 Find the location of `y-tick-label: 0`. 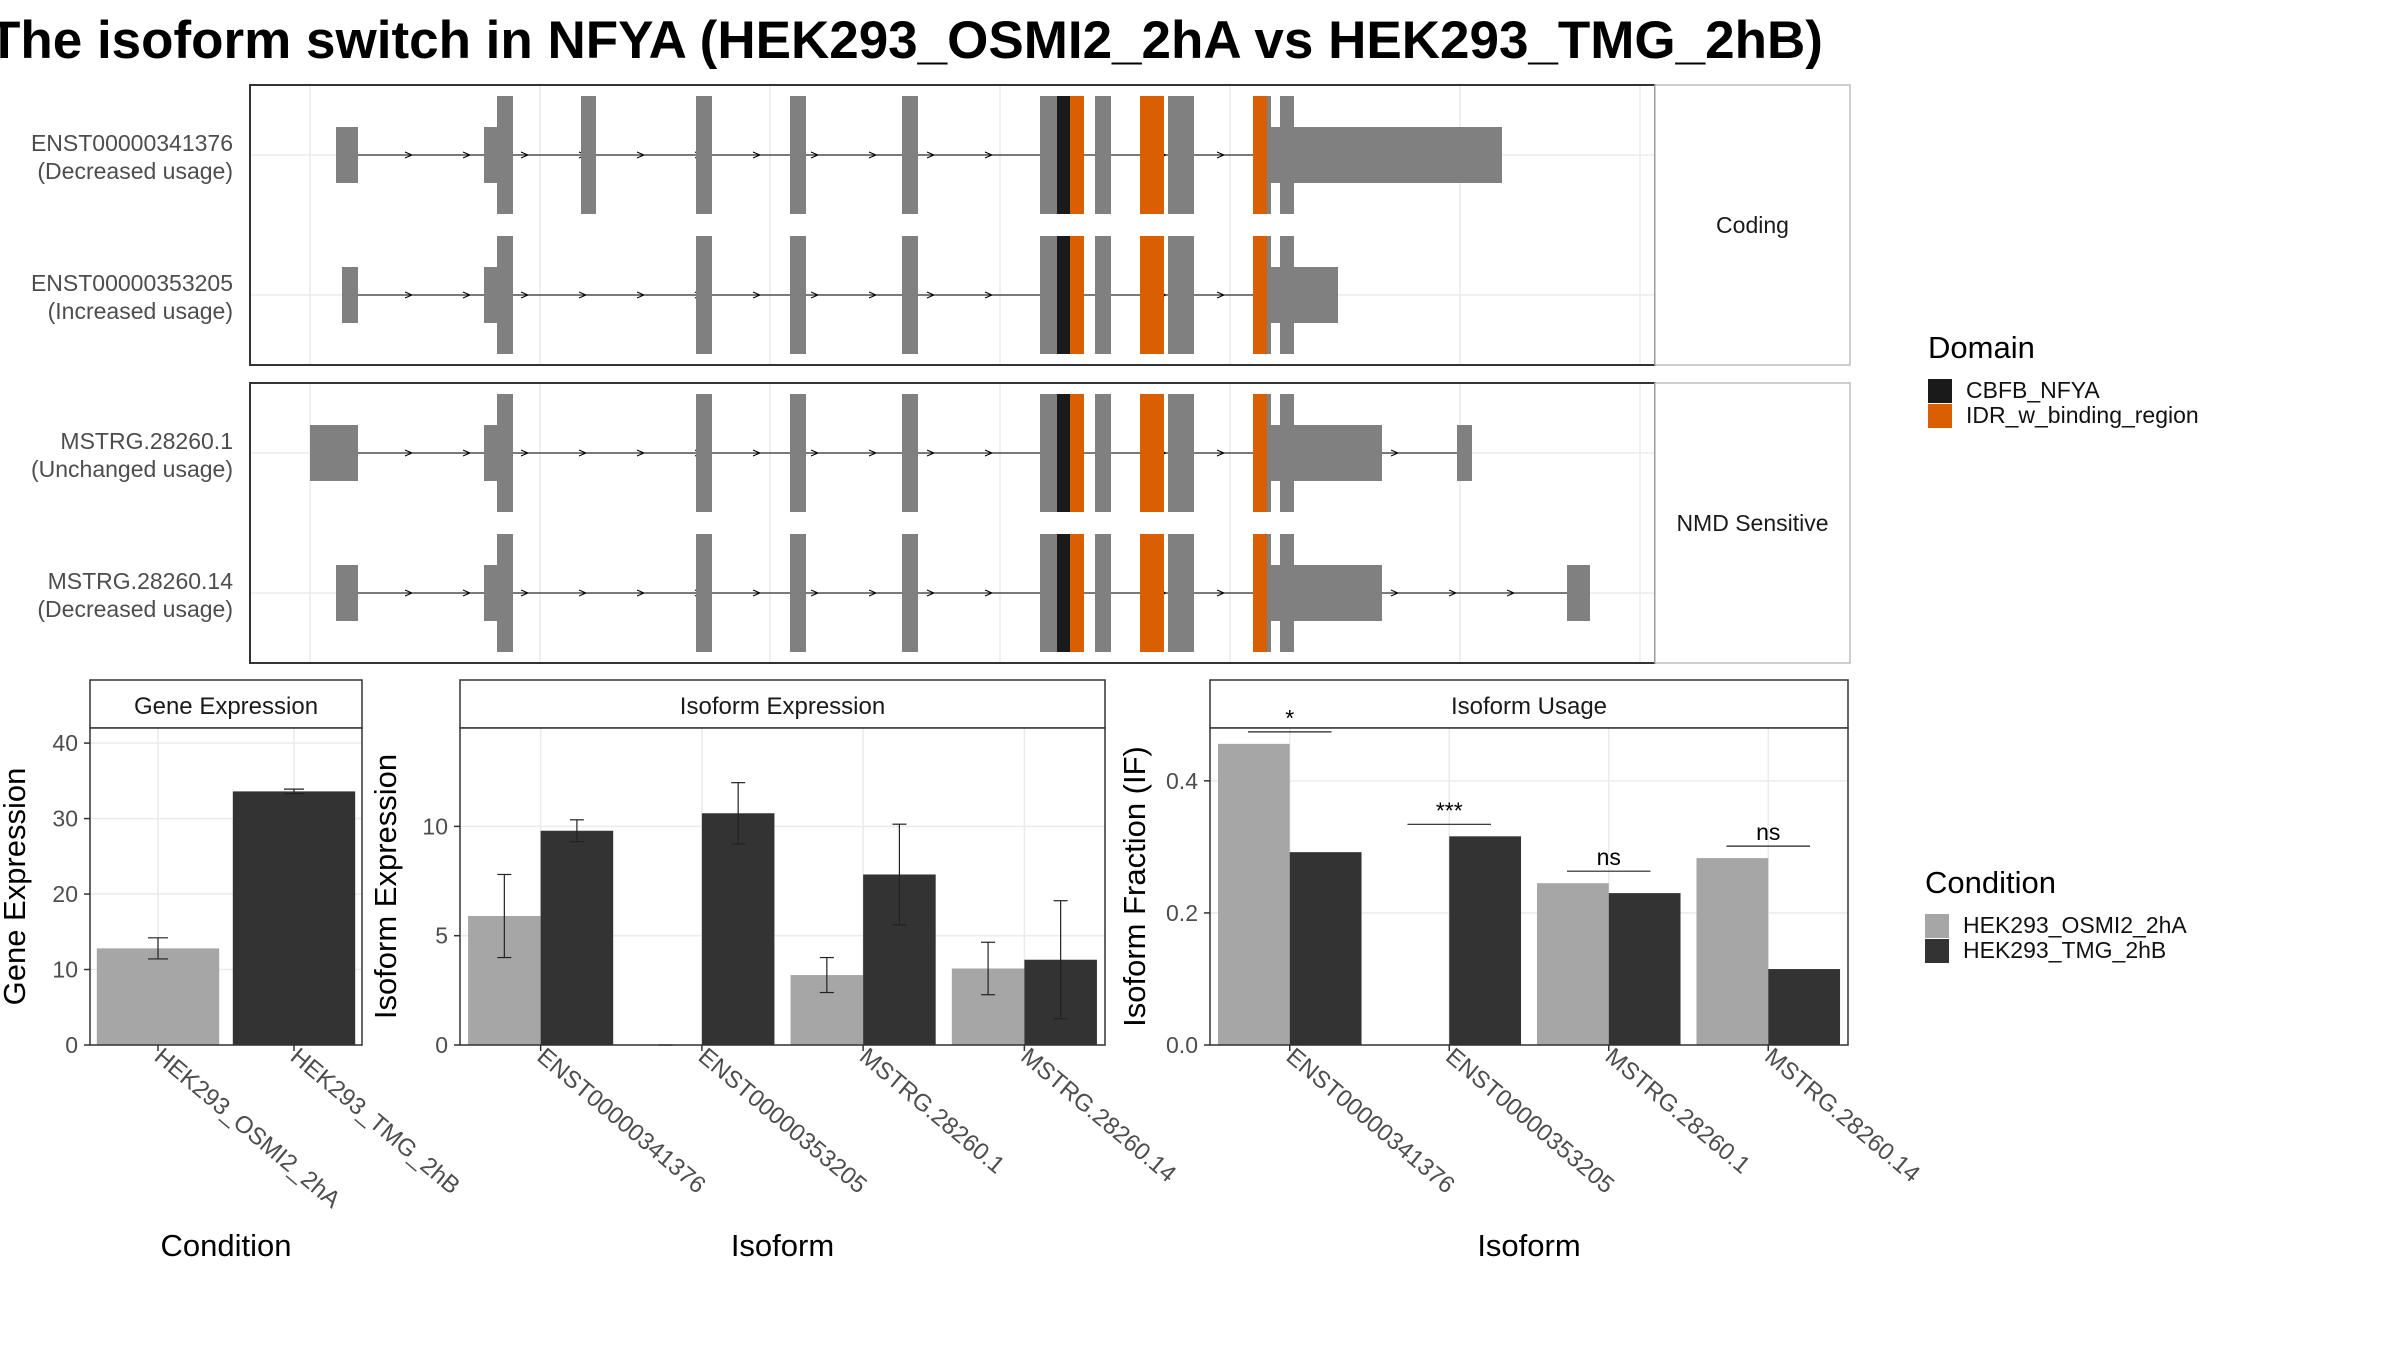

y-tick-label: 0 is located at coordinates (71, 1045).